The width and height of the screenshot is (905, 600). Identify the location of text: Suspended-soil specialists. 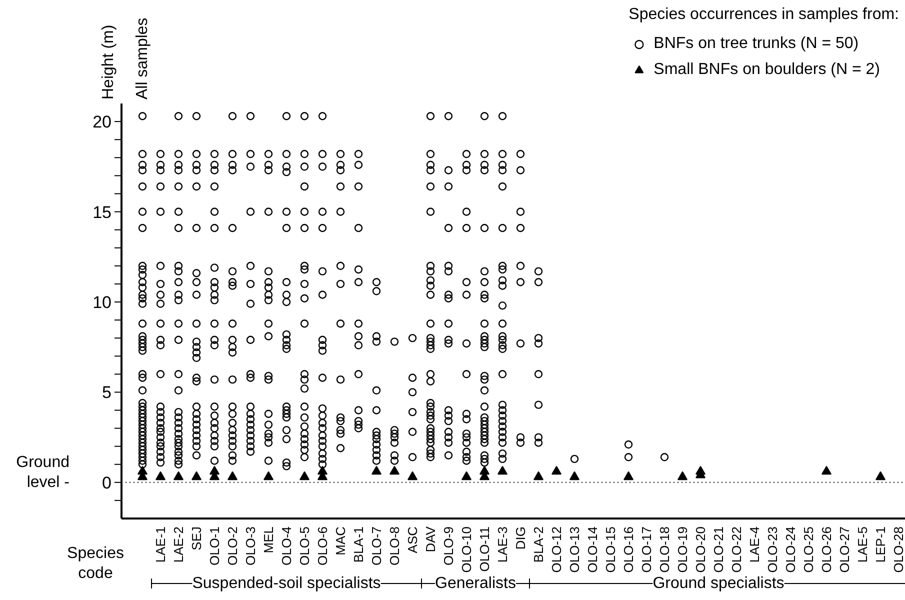
(286, 583).